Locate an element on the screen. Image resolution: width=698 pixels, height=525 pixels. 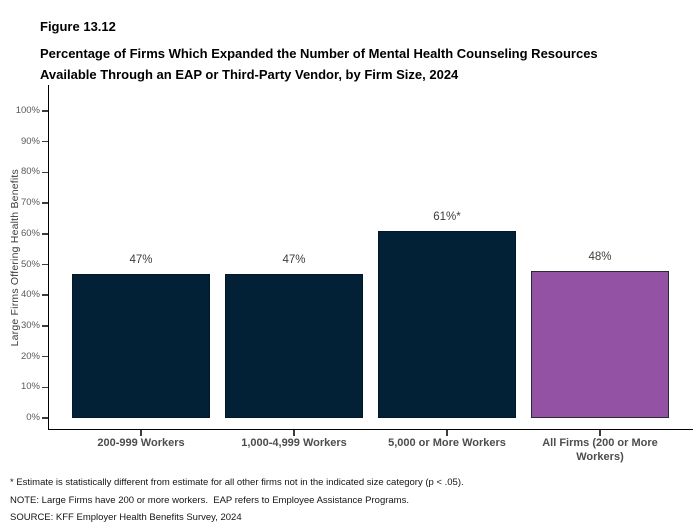
x-axis-category-label-1: 200-999 Workers is located at coordinates (141, 443).